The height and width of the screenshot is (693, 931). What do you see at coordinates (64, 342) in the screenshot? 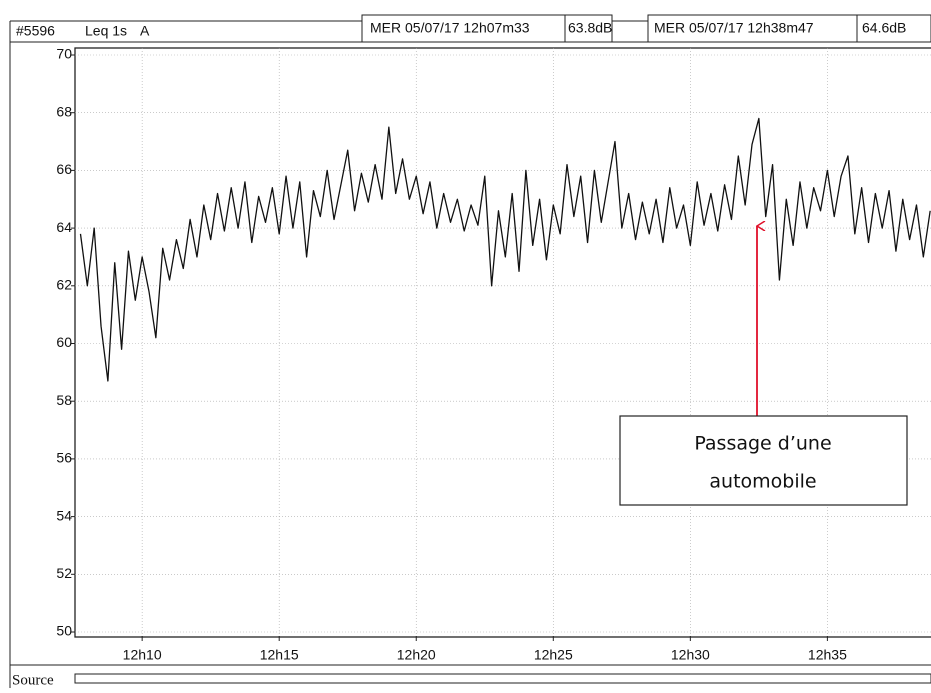
I see `y-tick-label: 60` at bounding box center [64, 342].